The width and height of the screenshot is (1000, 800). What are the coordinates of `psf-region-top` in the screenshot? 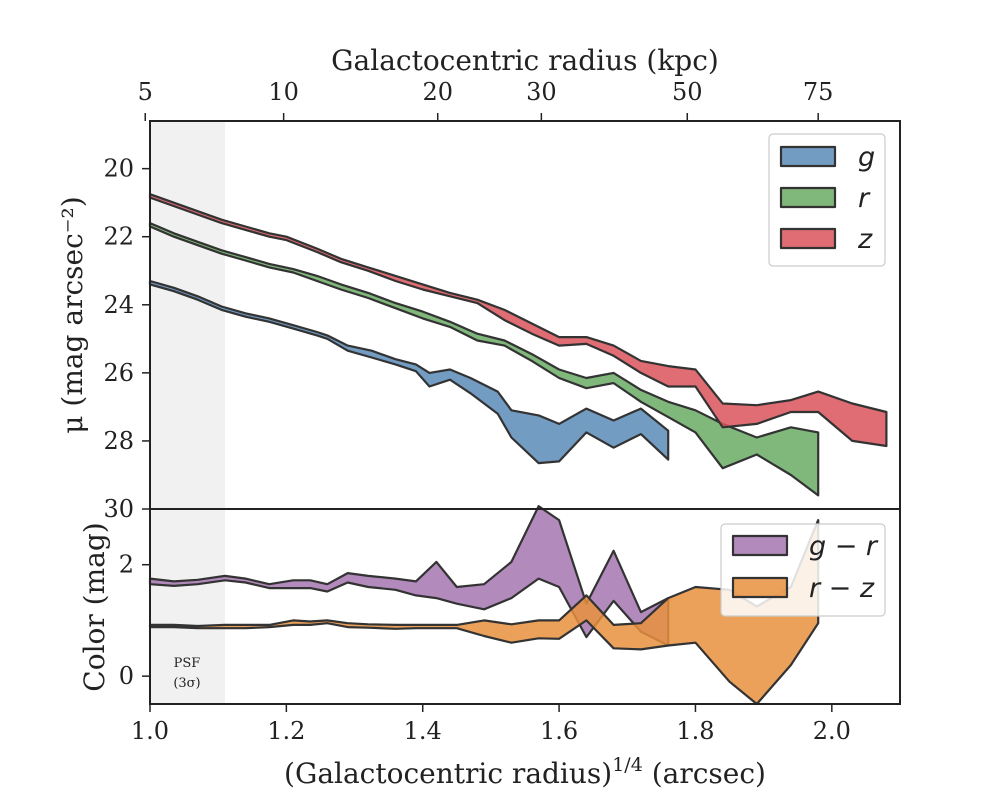 It's located at (187, 315).